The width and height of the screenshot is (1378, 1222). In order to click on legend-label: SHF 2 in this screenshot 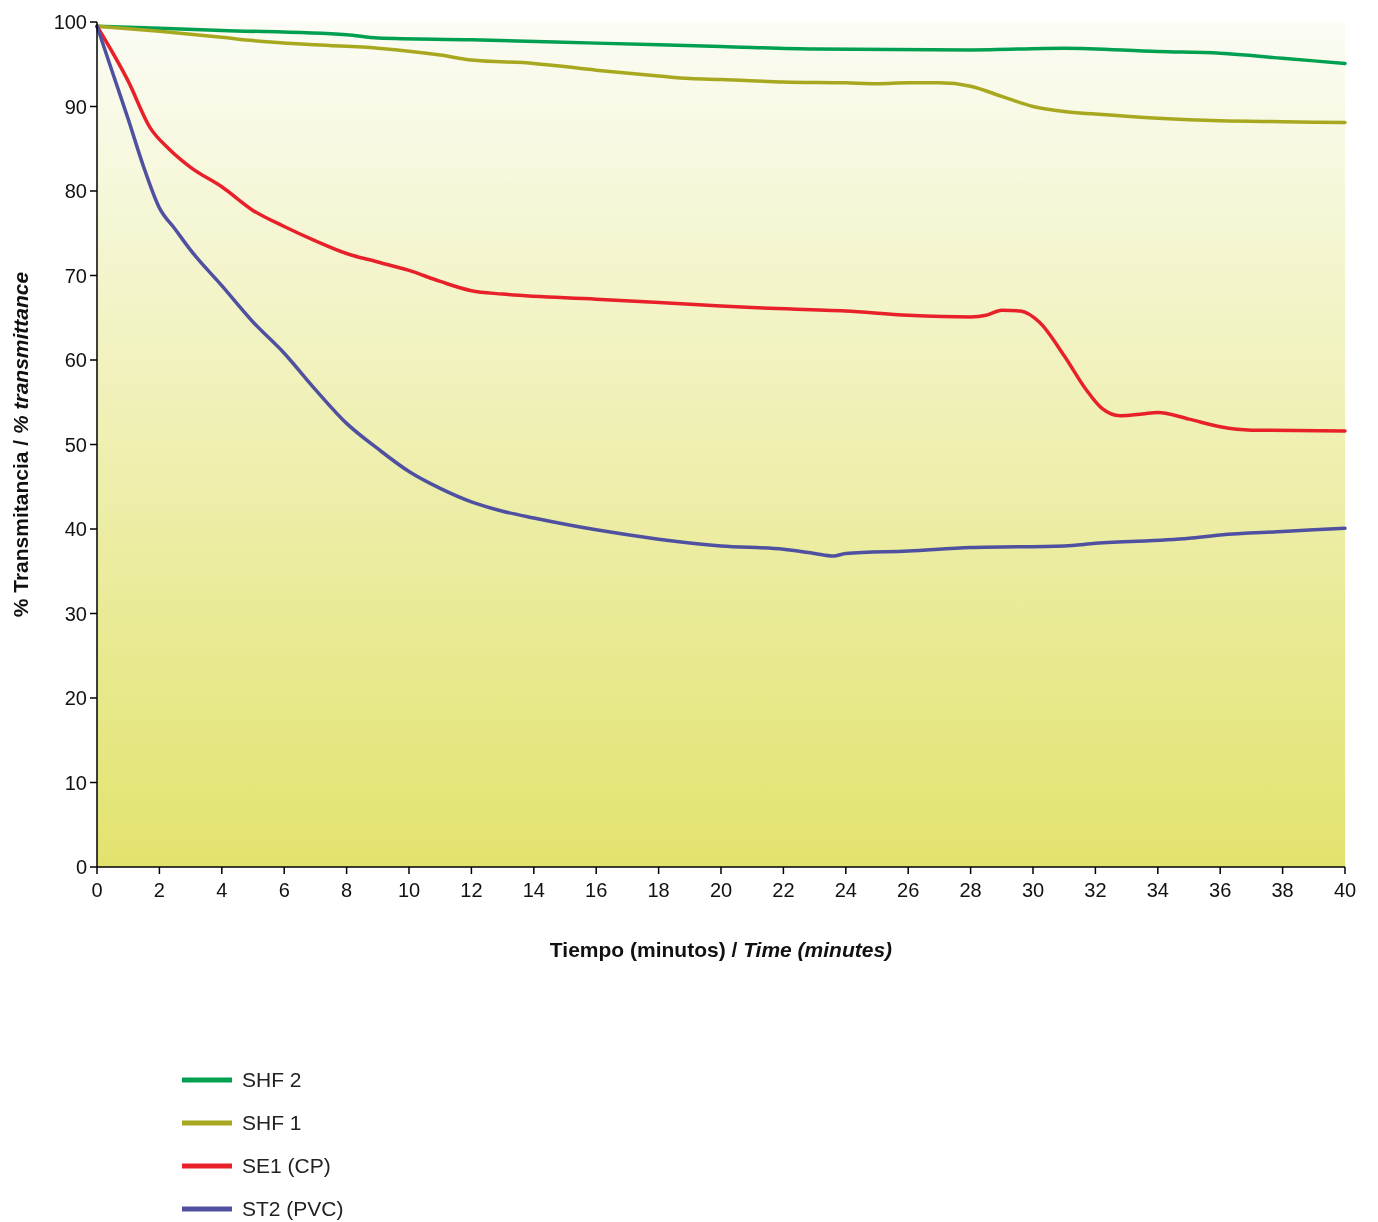, I will do `click(272, 1080)`.